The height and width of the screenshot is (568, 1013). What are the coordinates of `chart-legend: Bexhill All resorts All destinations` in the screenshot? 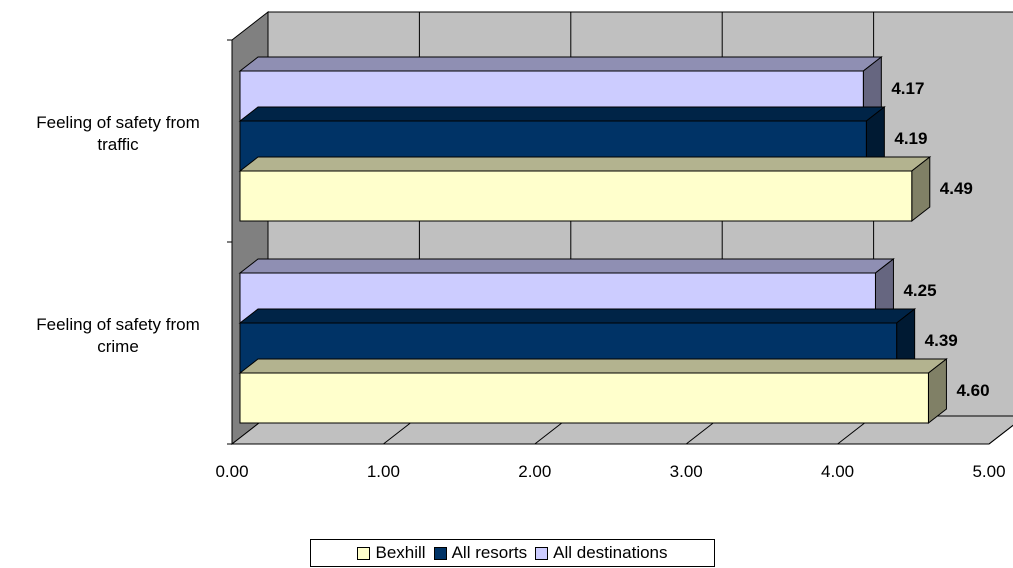 It's located at (512, 553).